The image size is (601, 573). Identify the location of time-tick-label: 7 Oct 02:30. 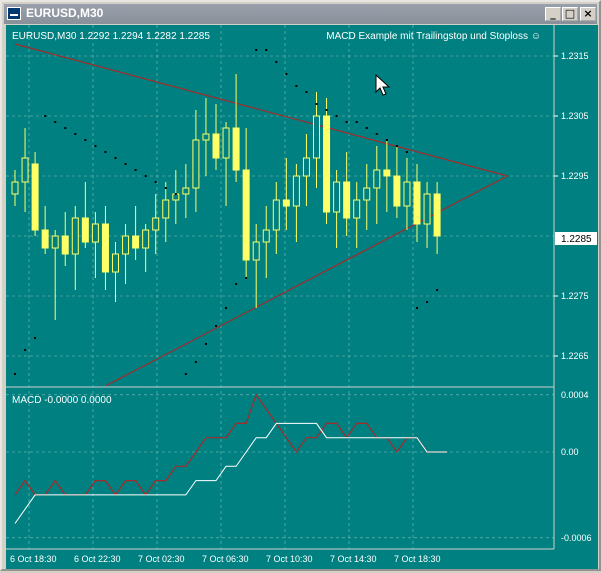
(161, 559).